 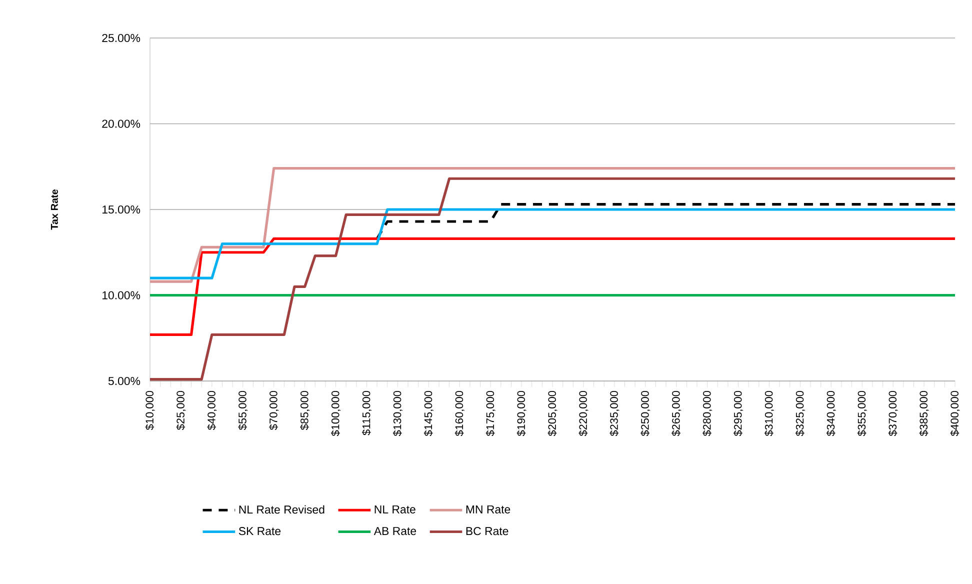 I want to click on x-tick-label: $385,000, so click(x=924, y=413).